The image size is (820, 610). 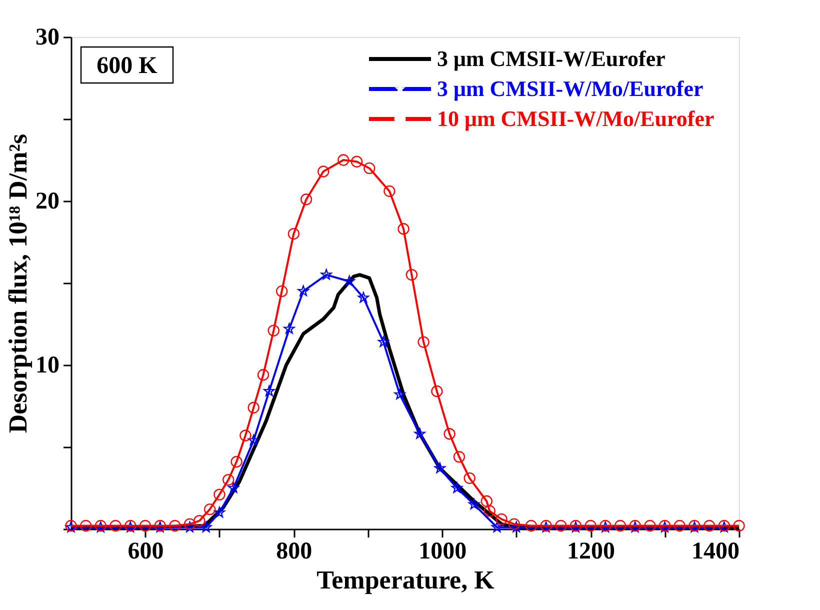 What do you see at coordinates (442, 551) in the screenshot?
I see `x-tick-label: 1000` at bounding box center [442, 551].